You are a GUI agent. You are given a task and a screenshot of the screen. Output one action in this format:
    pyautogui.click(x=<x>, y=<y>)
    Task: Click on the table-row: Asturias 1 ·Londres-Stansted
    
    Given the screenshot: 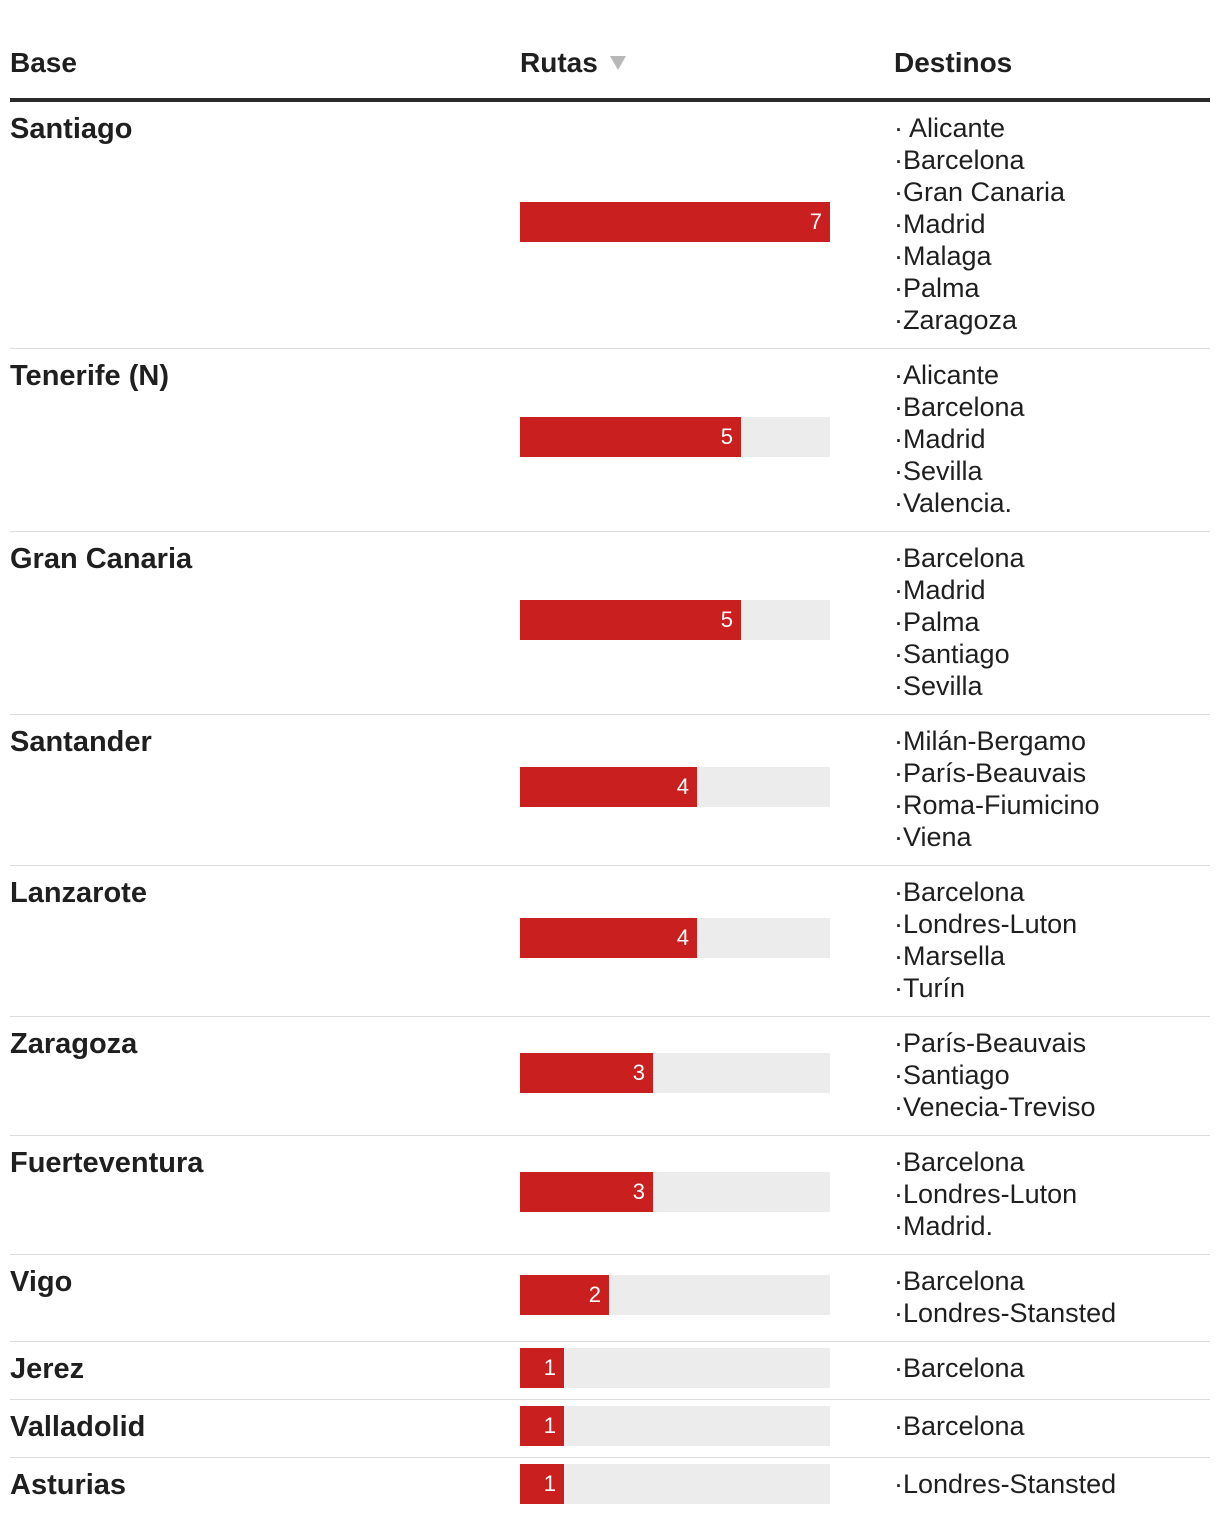 What is the action you would take?
    pyautogui.click(x=610, y=1486)
    